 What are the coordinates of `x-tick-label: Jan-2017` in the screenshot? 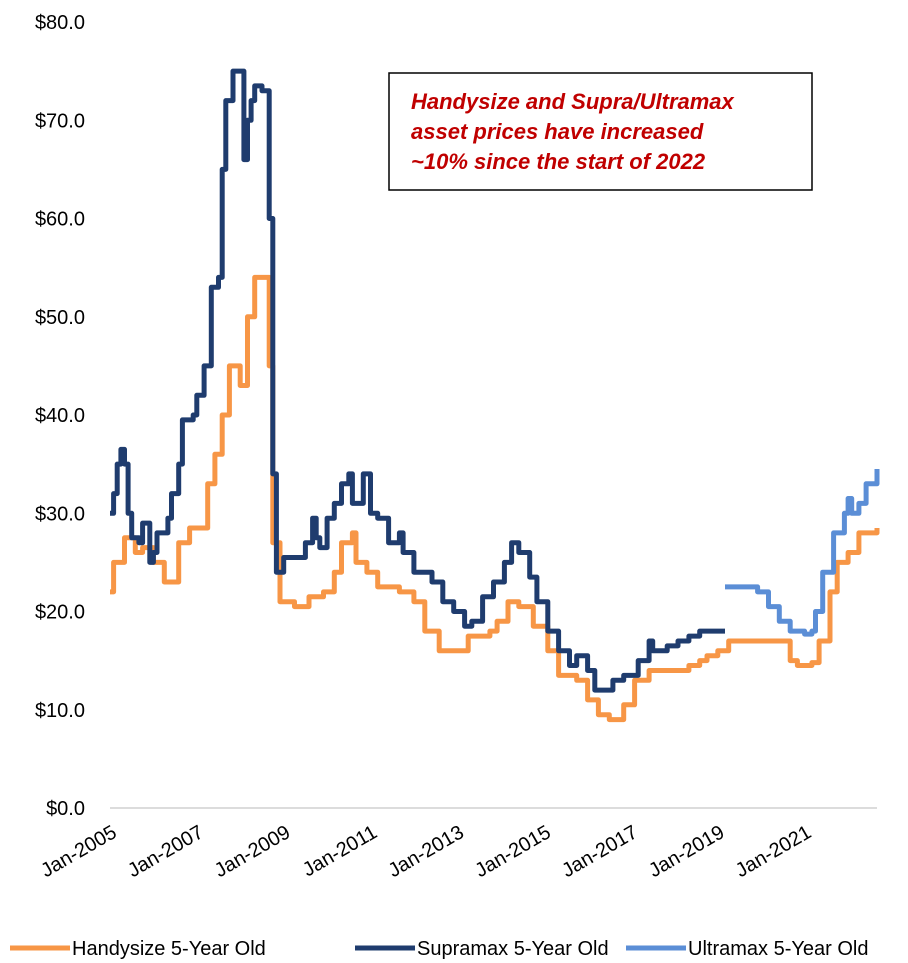 It's located at (599, 851).